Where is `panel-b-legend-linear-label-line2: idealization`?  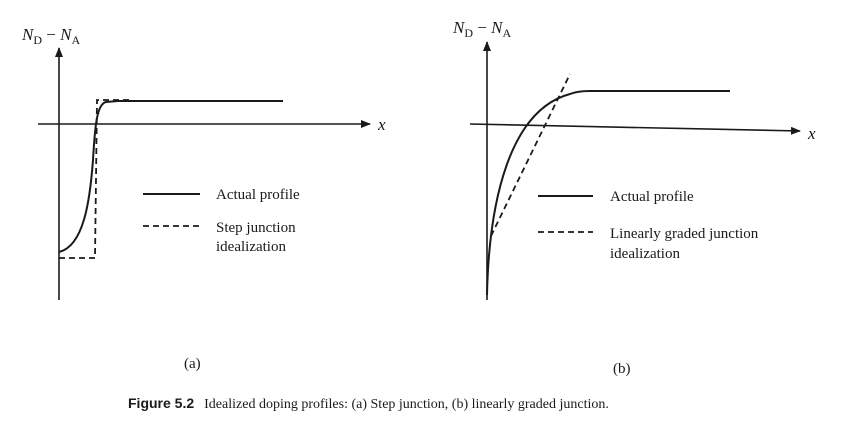
panel-b-legend-linear-label-line2: idealization is located at coordinates (645, 254).